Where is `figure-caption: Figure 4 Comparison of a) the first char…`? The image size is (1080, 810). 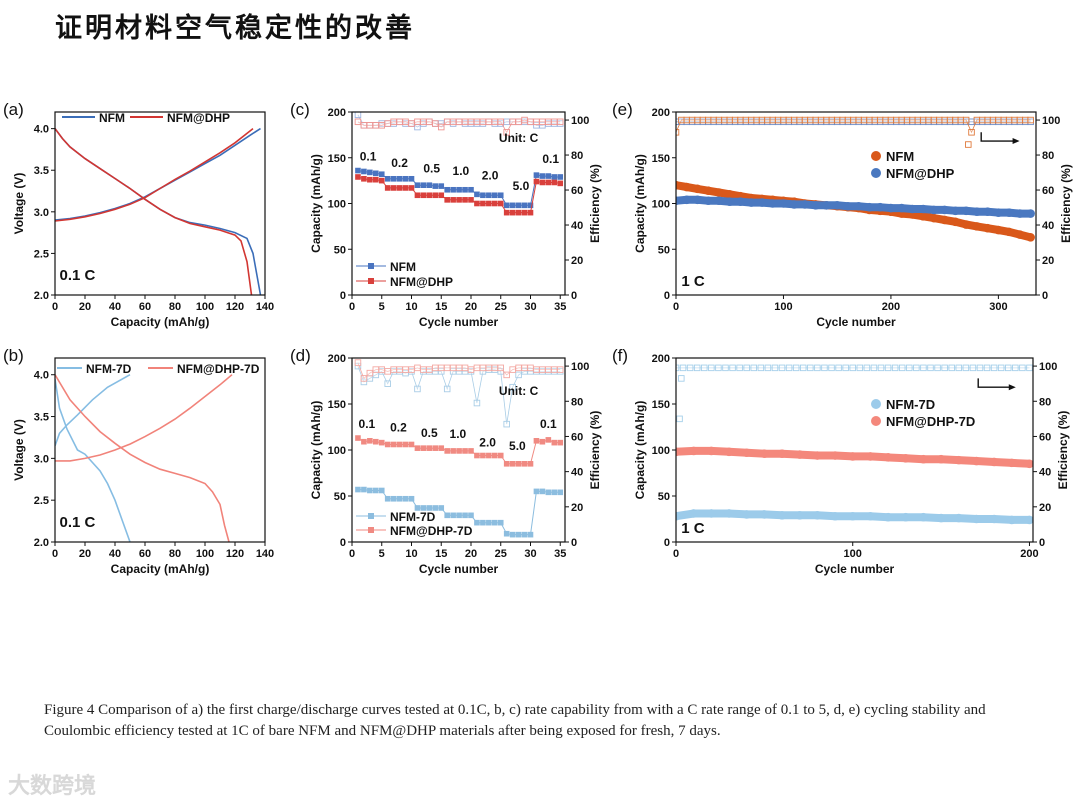 figure-caption: Figure 4 Comparison of a) the first char… is located at coordinates (515, 720).